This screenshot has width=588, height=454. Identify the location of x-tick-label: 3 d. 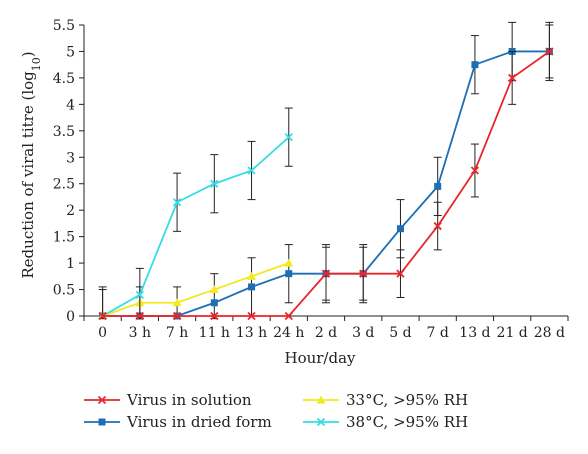
(363, 333).